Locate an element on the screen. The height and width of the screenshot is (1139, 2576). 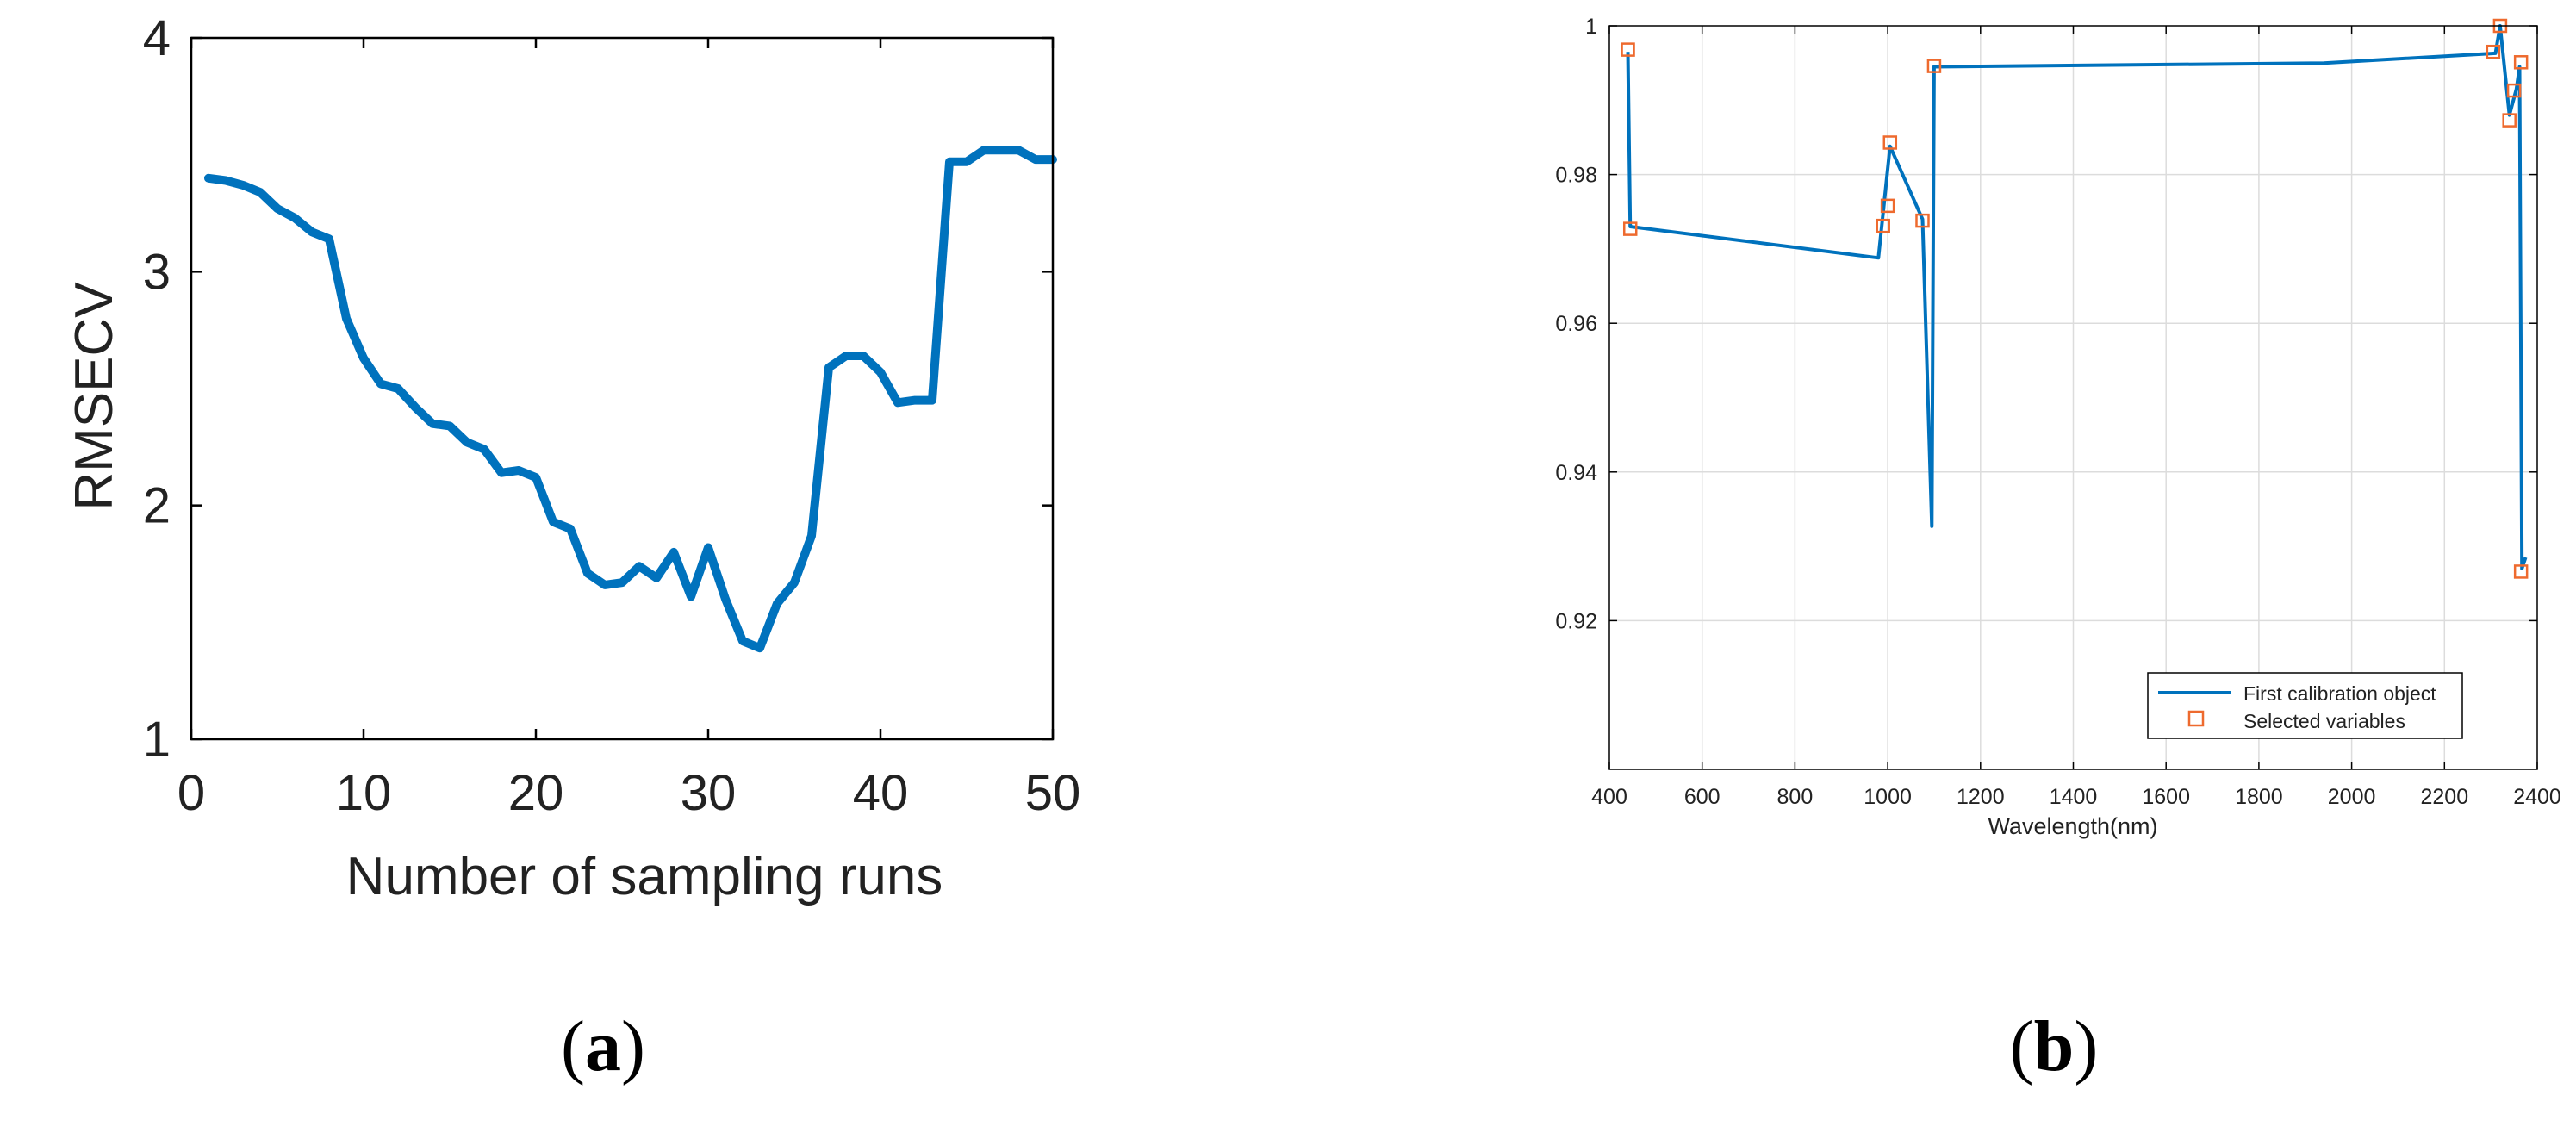
chart-b-y-tick-label: 0.98 is located at coordinates (1576, 176).